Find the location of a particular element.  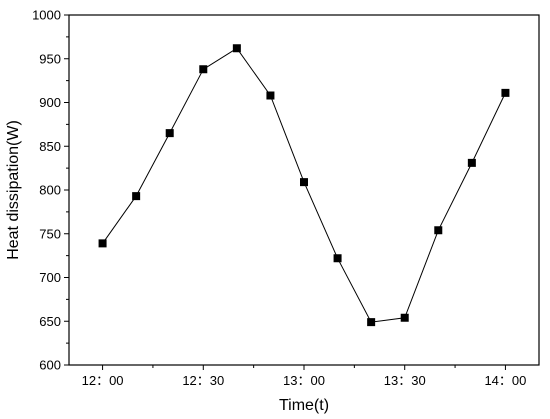

y-tick-label: 700 is located at coordinates (50, 277).